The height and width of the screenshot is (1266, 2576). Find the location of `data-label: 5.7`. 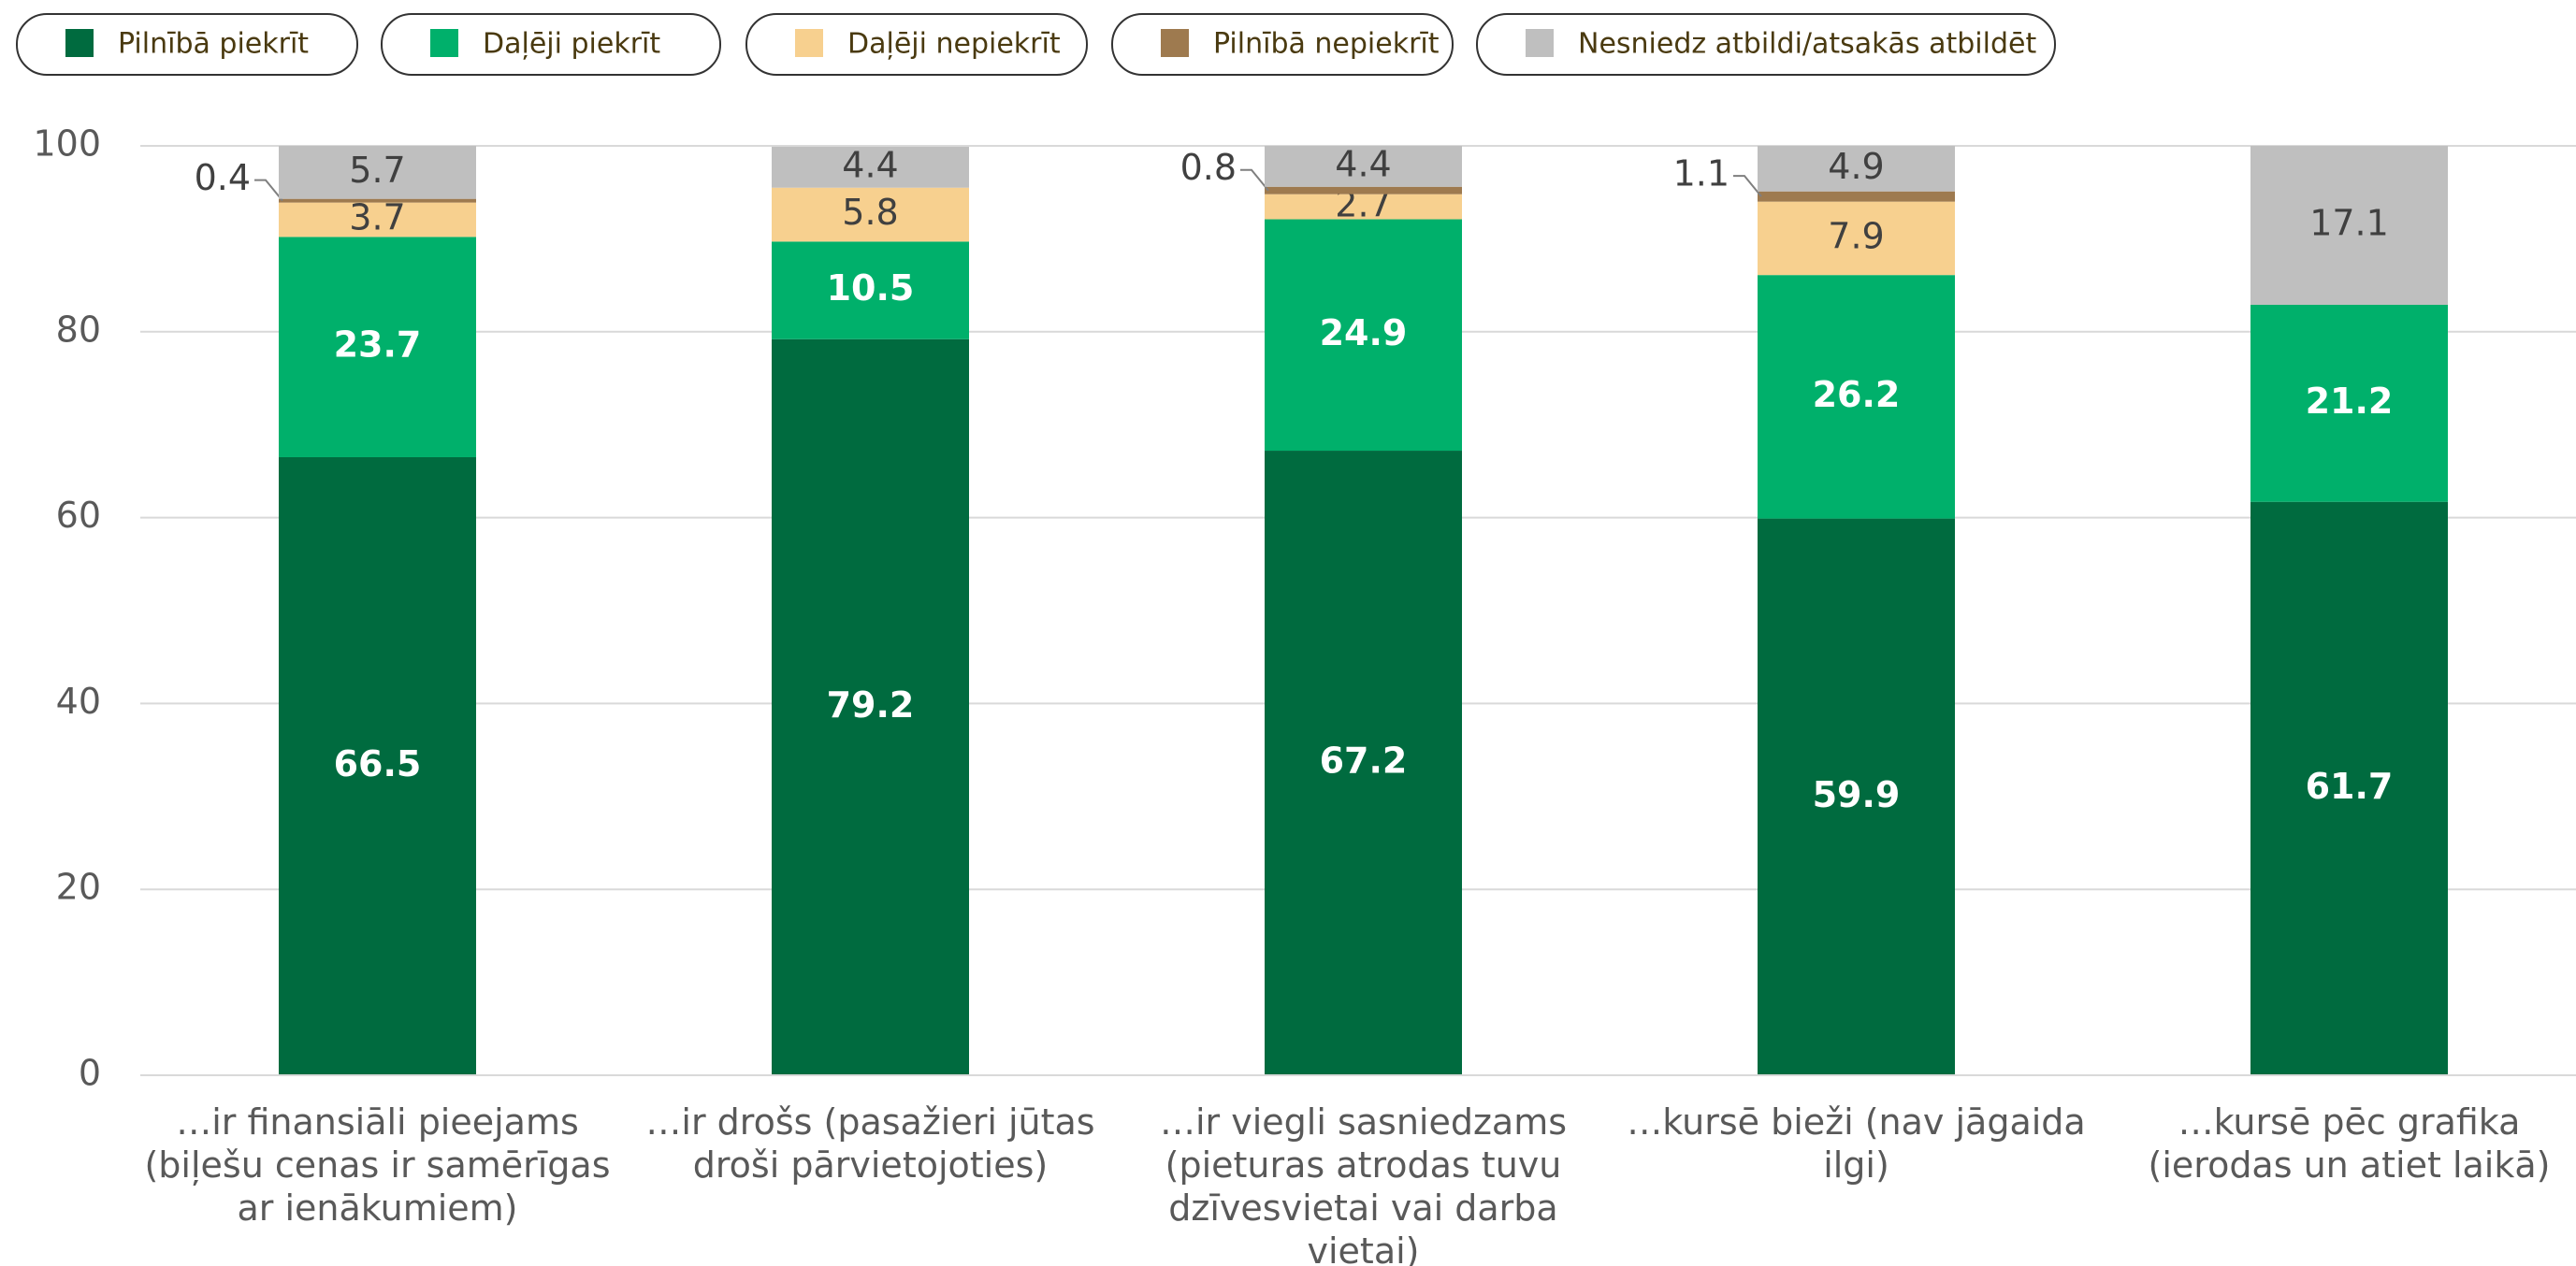

data-label: 5.7 is located at coordinates (377, 170).